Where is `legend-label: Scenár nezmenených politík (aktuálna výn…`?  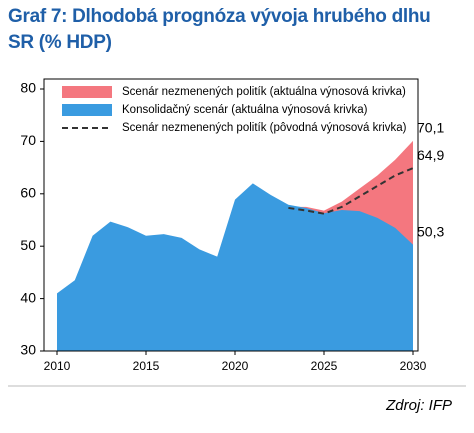 legend-label: Scenár nezmenených politík (aktuálna výn… is located at coordinates (264, 92).